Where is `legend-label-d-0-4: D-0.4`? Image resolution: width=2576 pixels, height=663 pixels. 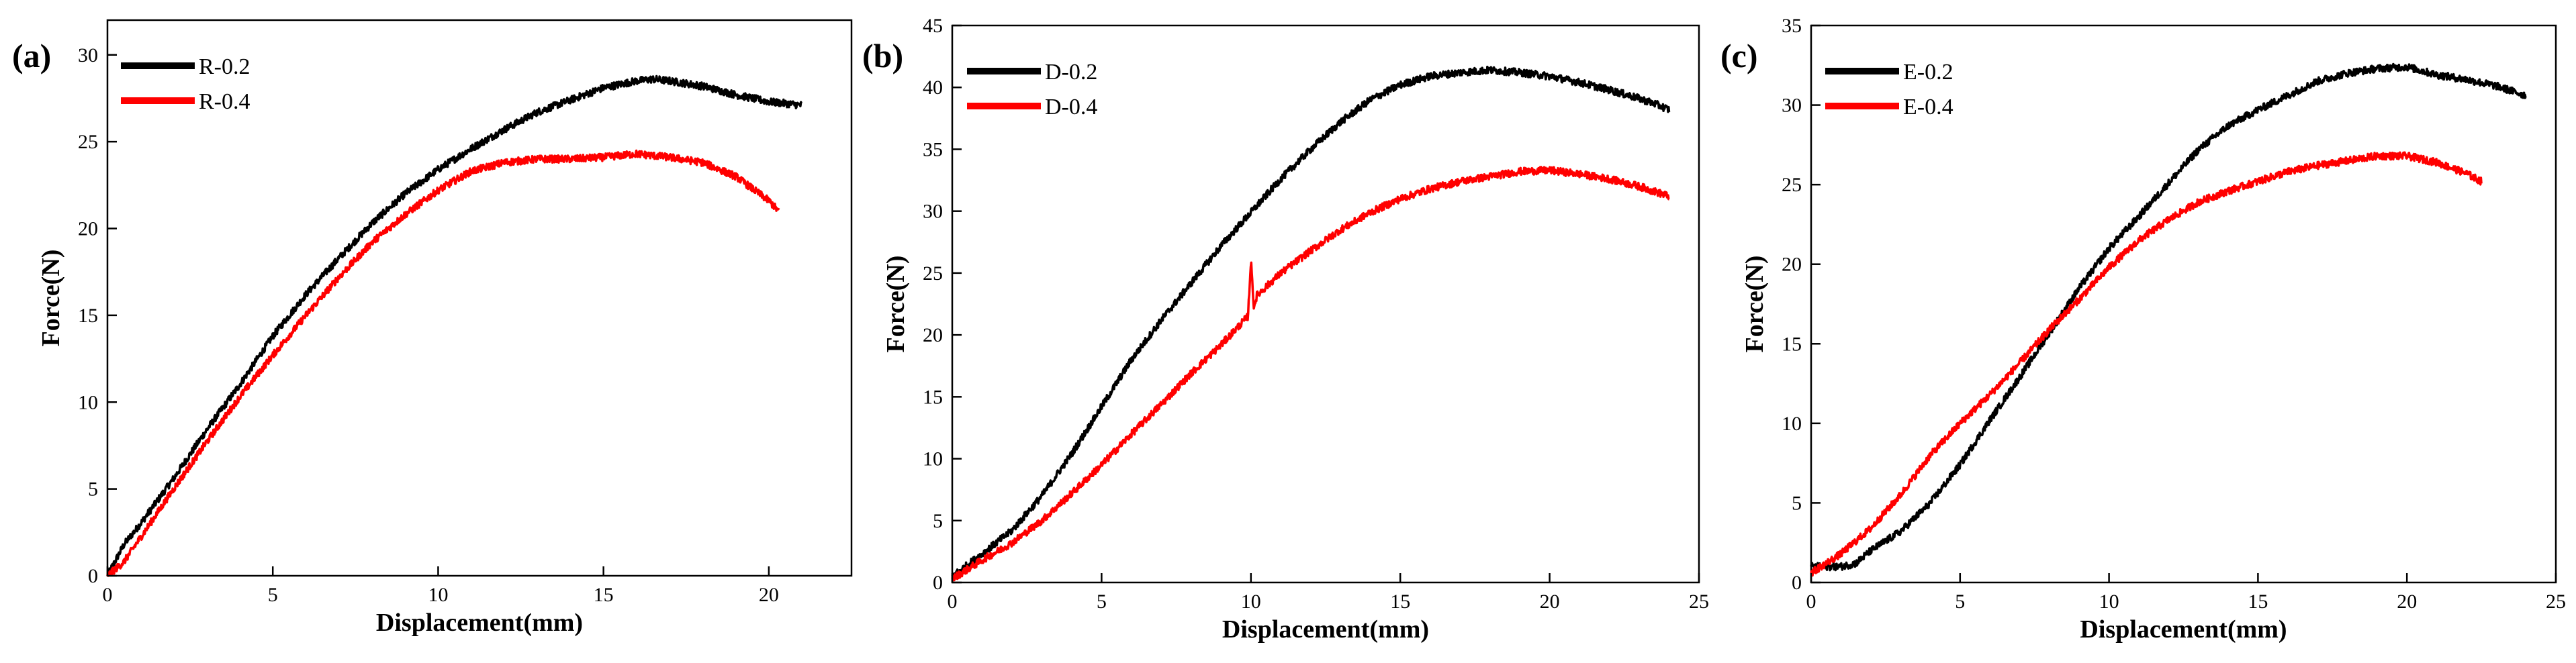
legend-label-d-0-4: D-0.4 is located at coordinates (1071, 107).